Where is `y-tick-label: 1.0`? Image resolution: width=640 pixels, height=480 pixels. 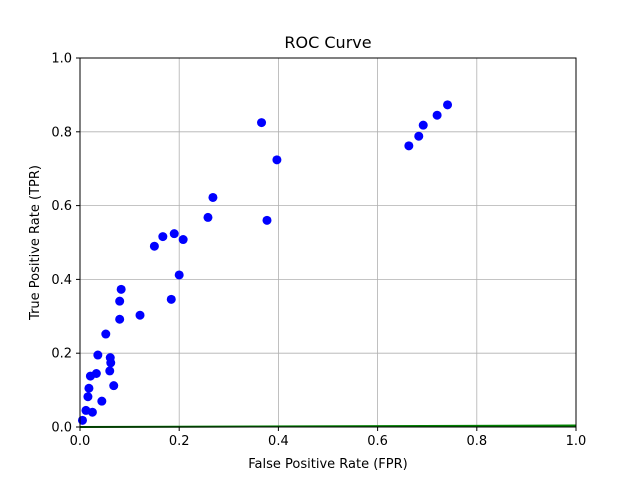 y-tick-label: 1.0 is located at coordinates (61, 59).